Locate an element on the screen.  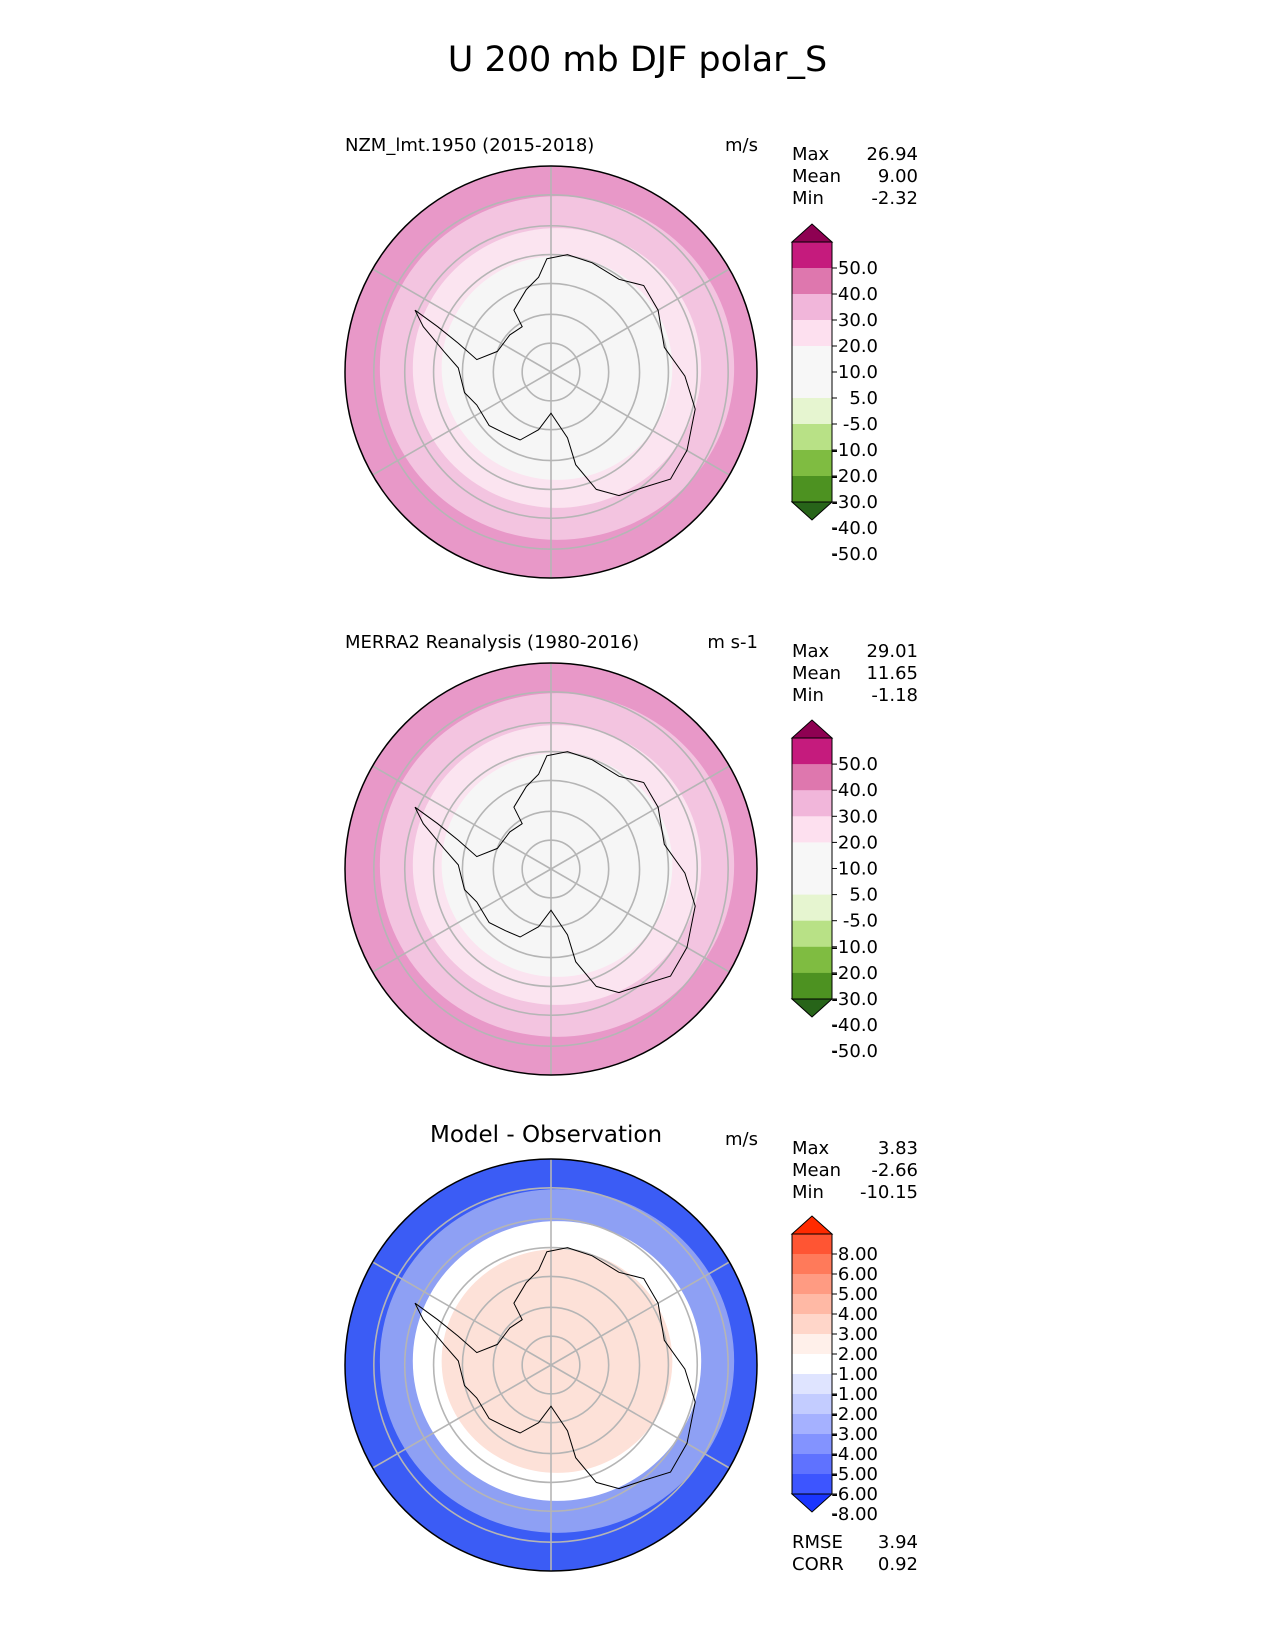
colorbar-tick-label: -5.0 is located at coordinates (860, 921).